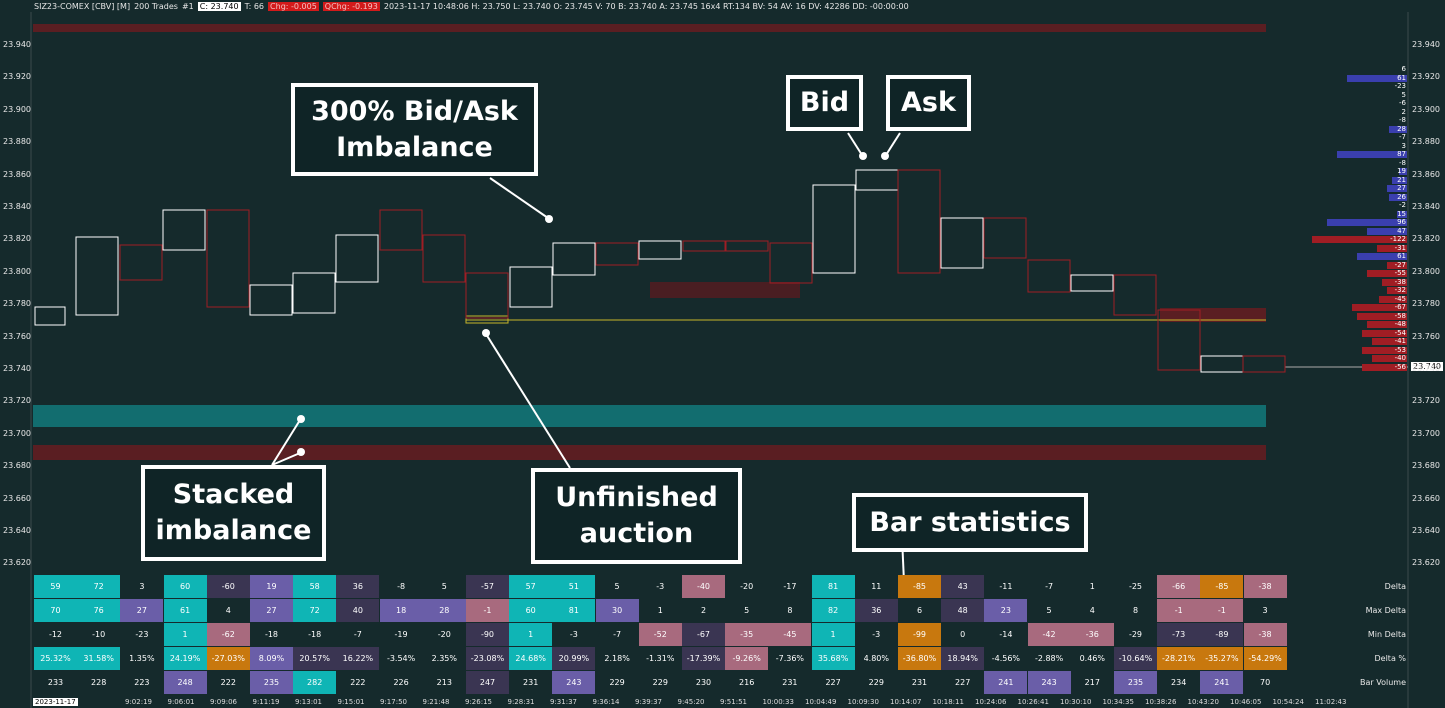 This screenshot has width=1445, height=708. Describe the element at coordinates (358, 658) in the screenshot. I see `stat-cell-delta_pct: 16.22%` at that location.